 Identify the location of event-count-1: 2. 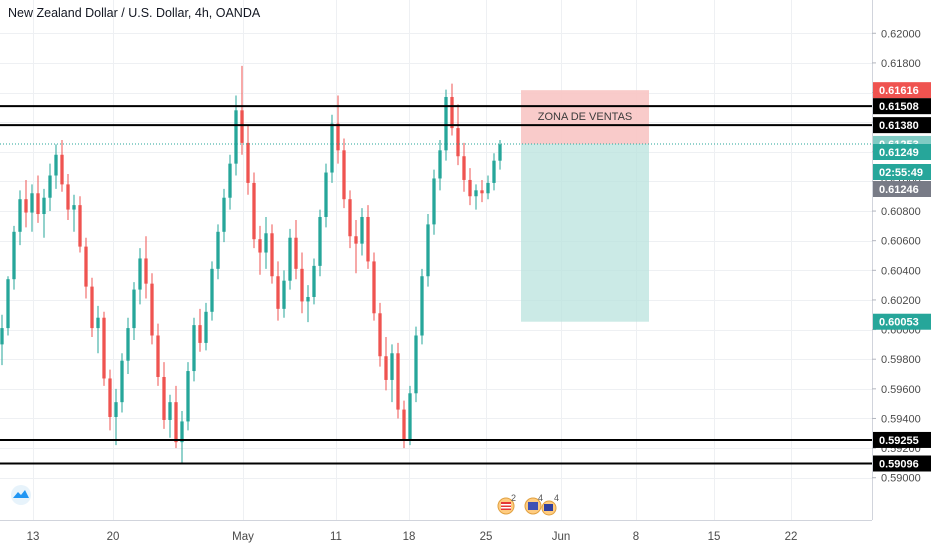
(513, 498).